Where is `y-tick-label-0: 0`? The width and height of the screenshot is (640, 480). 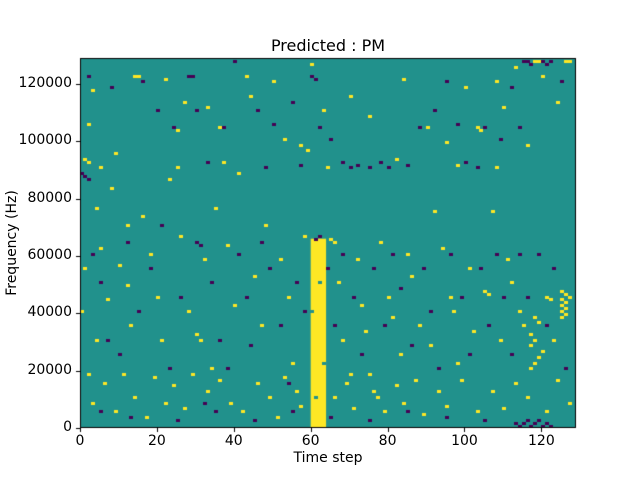
y-tick-label-0: 0 is located at coordinates (67, 427).